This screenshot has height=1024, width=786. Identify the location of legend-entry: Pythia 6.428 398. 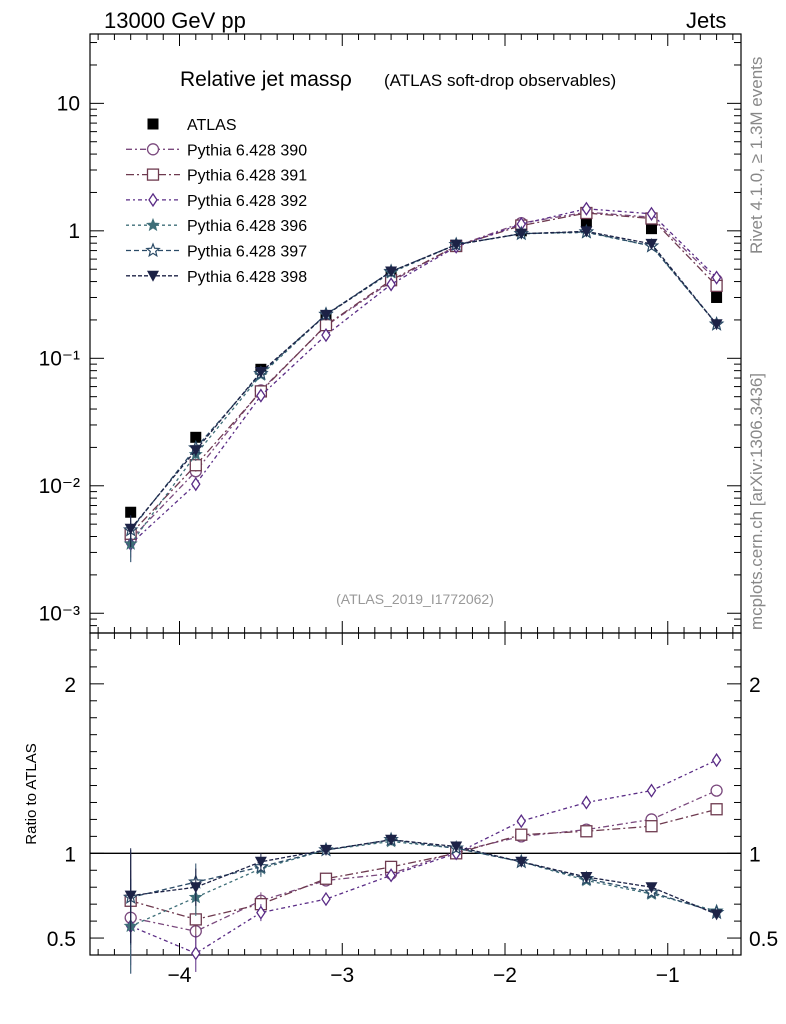
(216, 277).